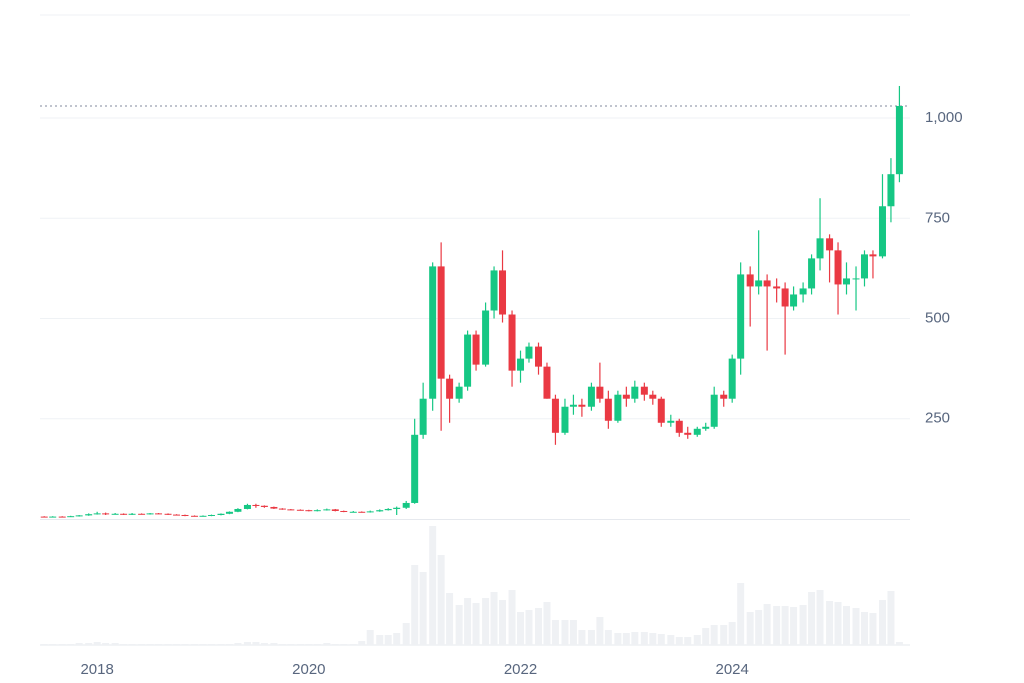 This screenshot has height=683, width=1024. Describe the element at coordinates (937, 418) in the screenshot. I see `y-tick-label: 250` at that location.